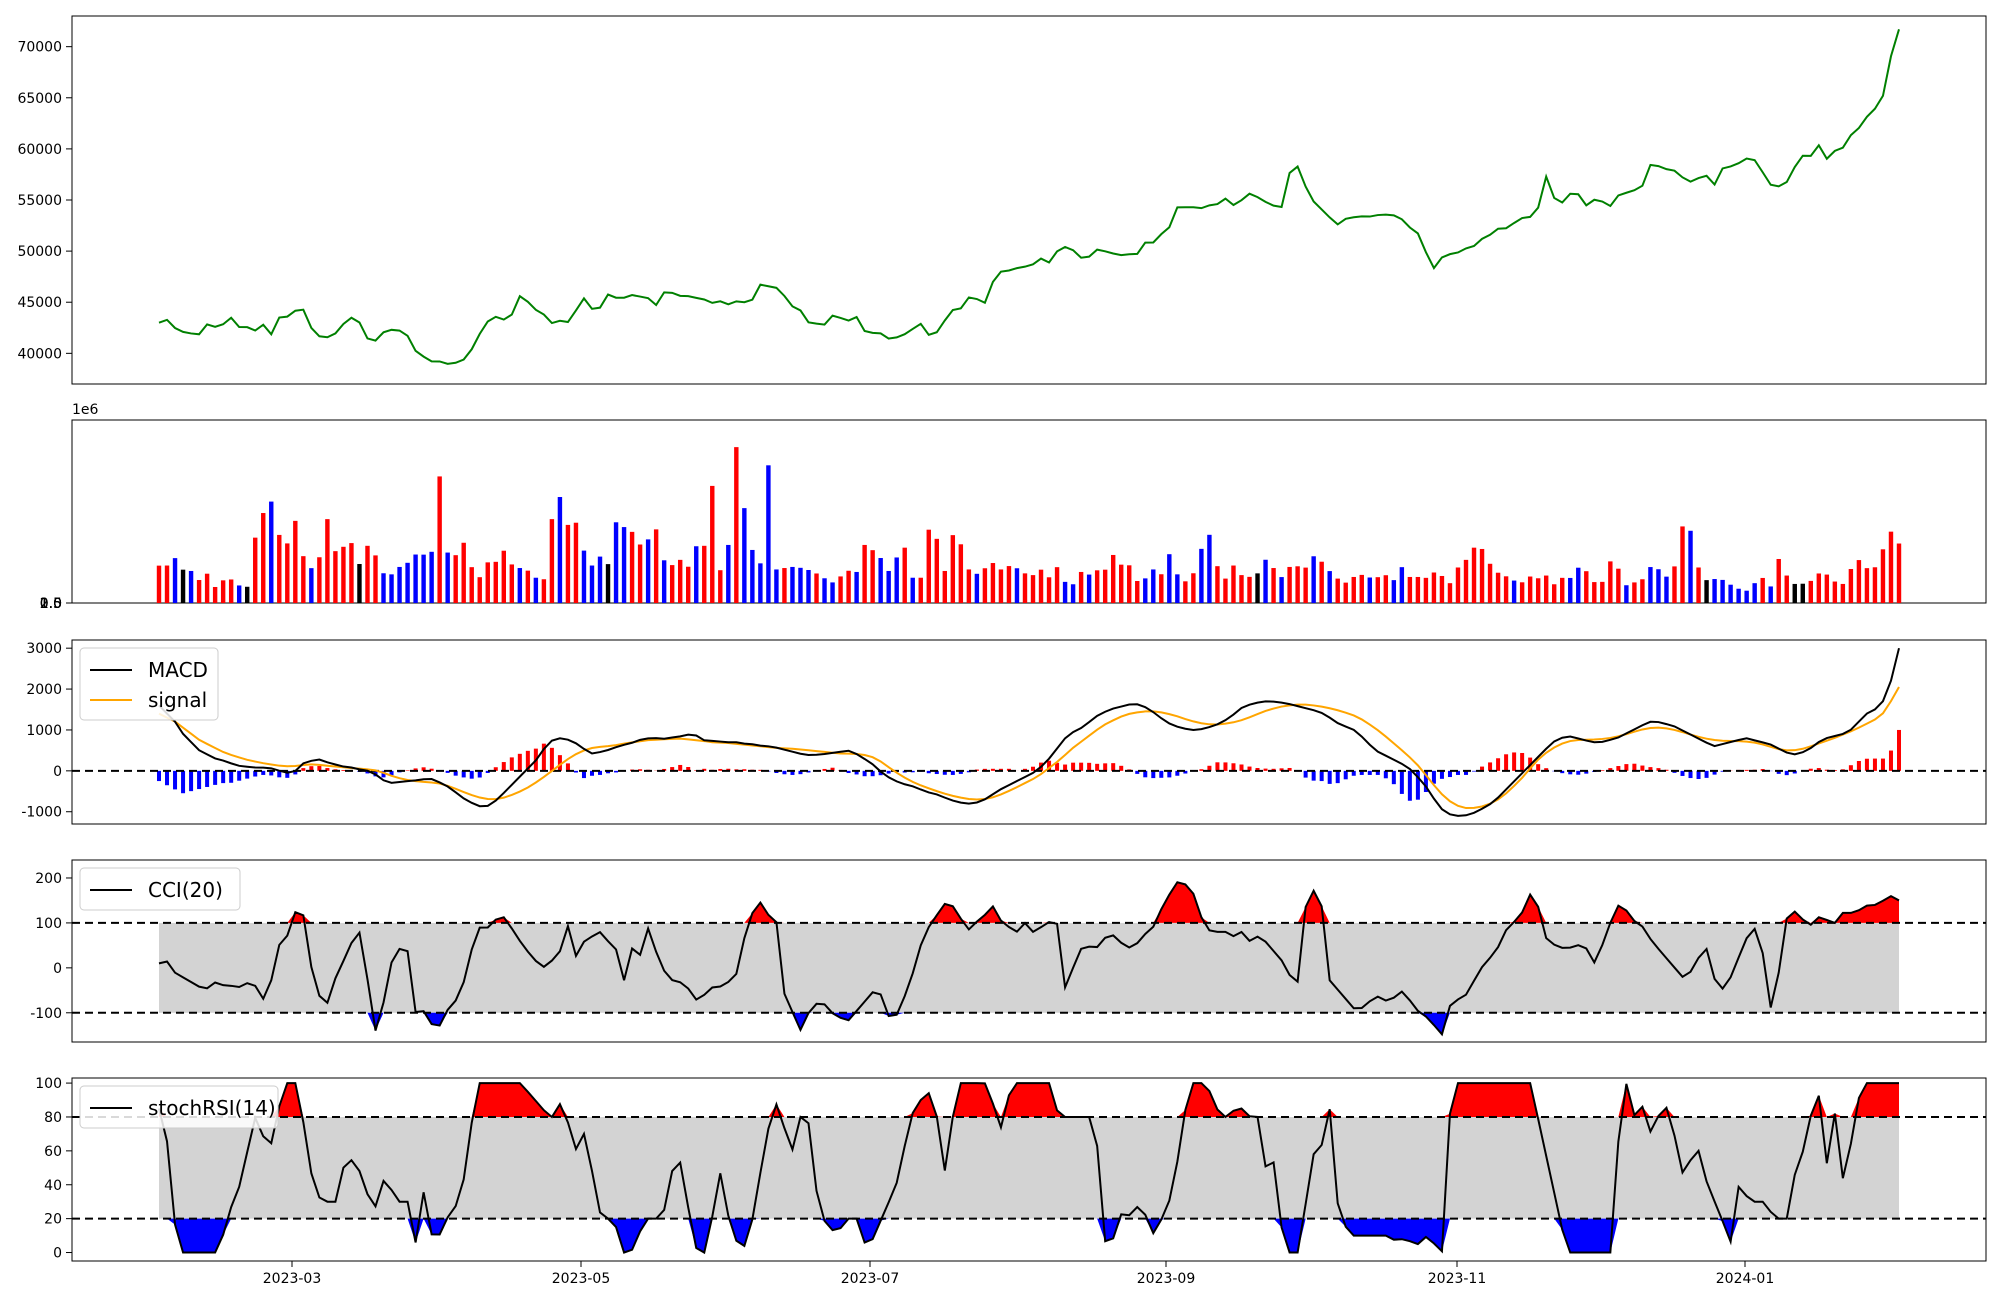  I want to click on x-tick-label: 2023-03, so click(292, 1279).